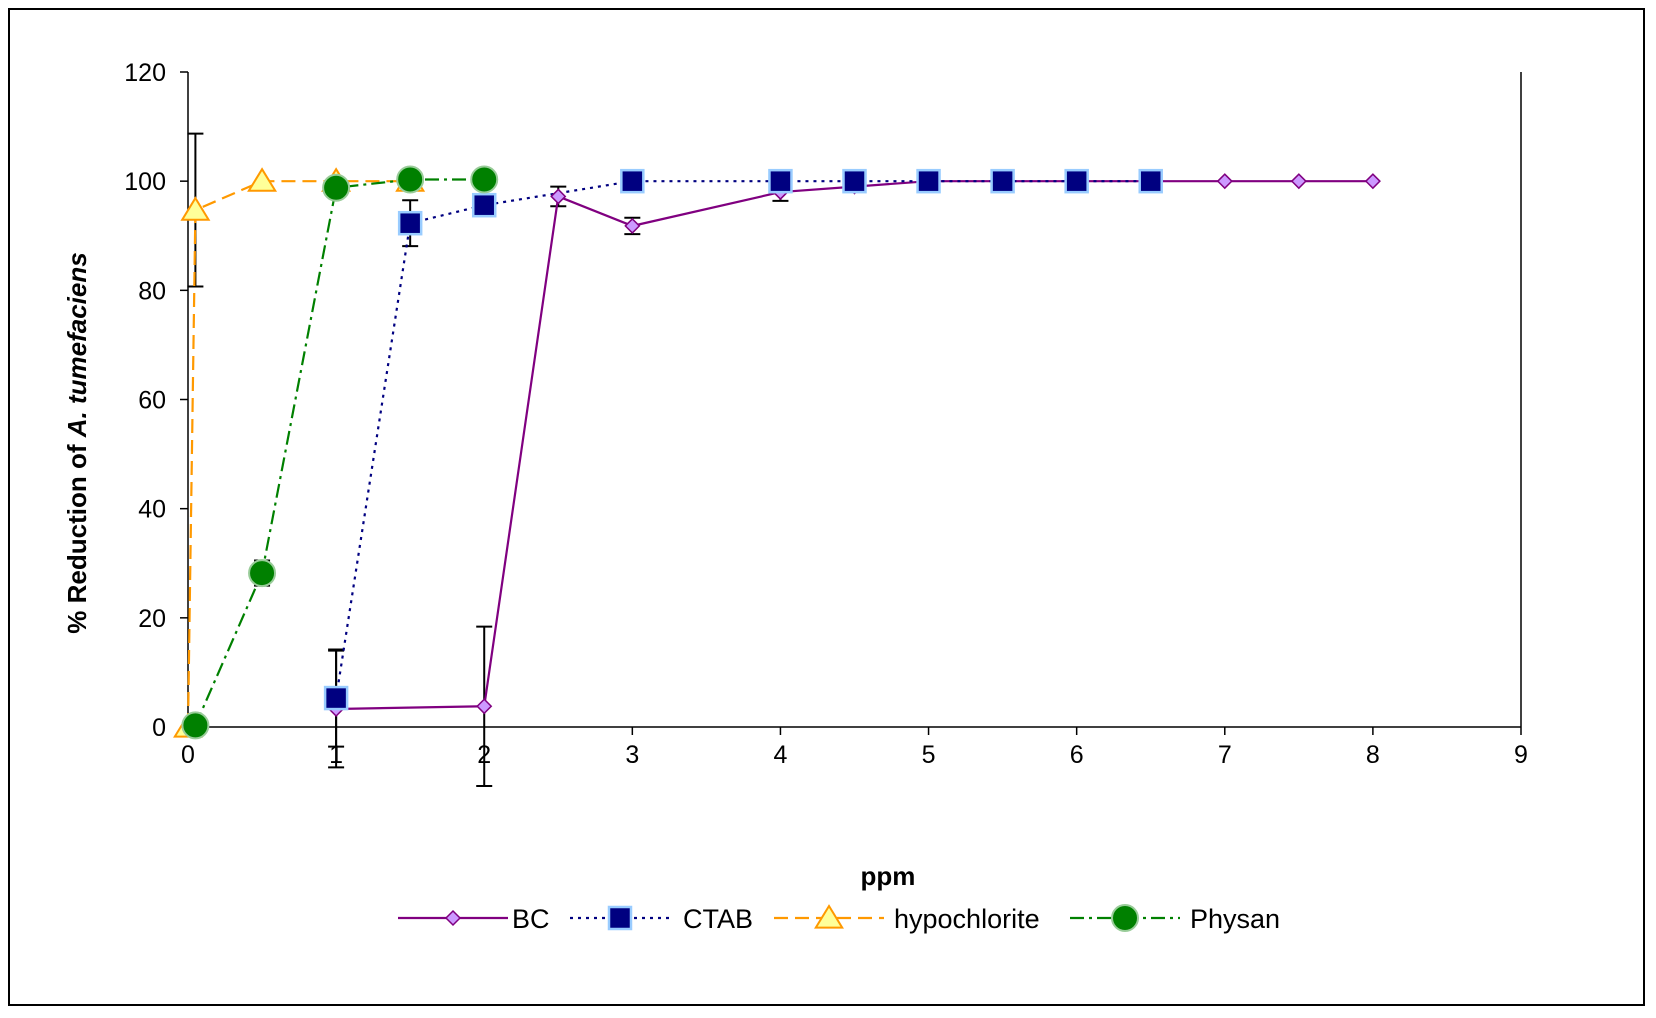 This screenshot has height=1018, width=1656. Describe the element at coordinates (1077, 755) in the screenshot. I see `x-tick-label: 6` at that location.